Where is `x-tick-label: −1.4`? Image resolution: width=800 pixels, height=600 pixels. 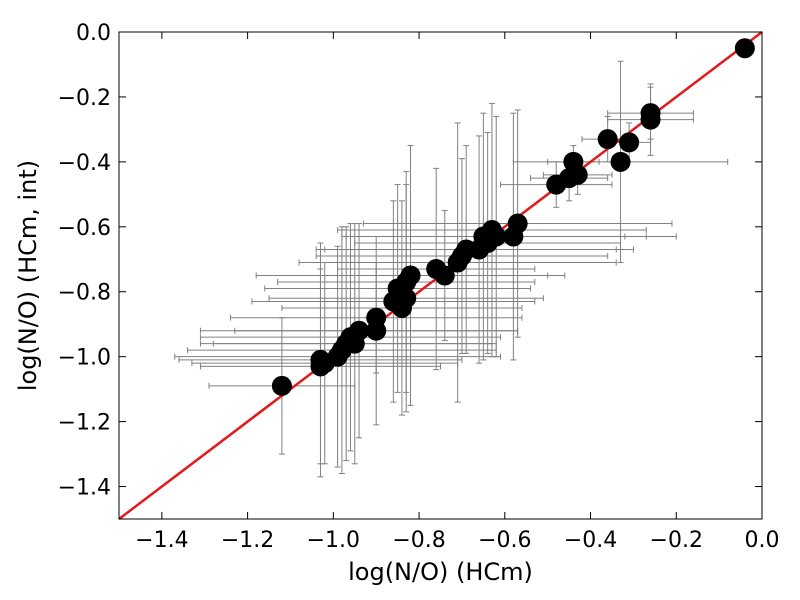 x-tick-label: −1.4 is located at coordinates (161, 540).